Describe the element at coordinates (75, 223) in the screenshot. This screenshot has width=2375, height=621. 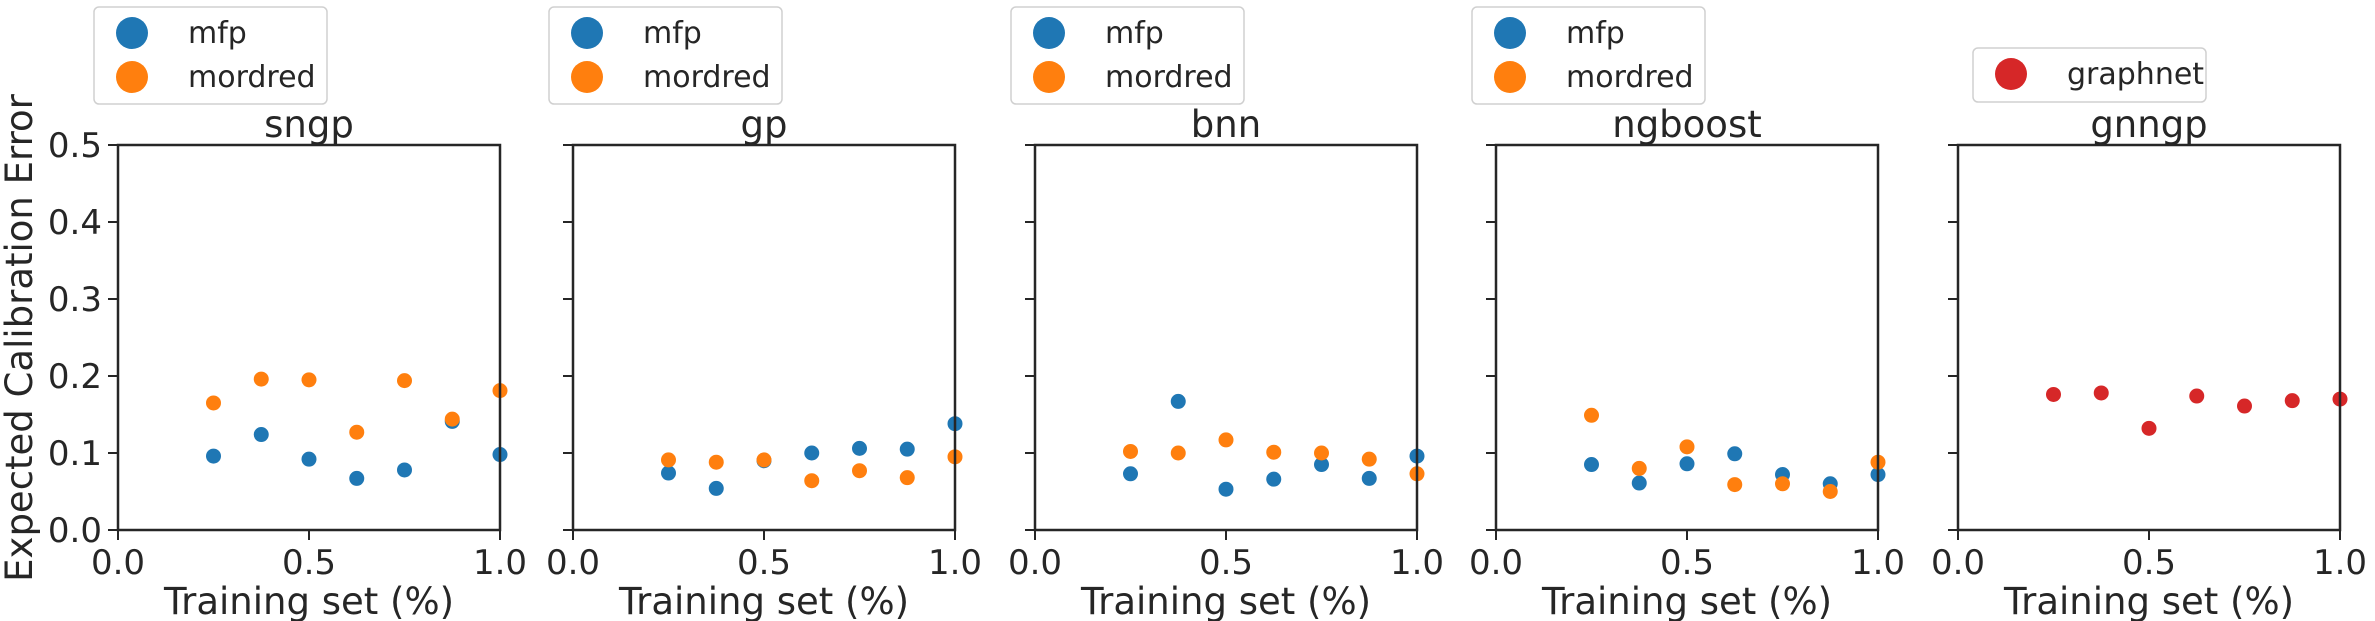
I see `y-tick-label: 0.4` at that location.